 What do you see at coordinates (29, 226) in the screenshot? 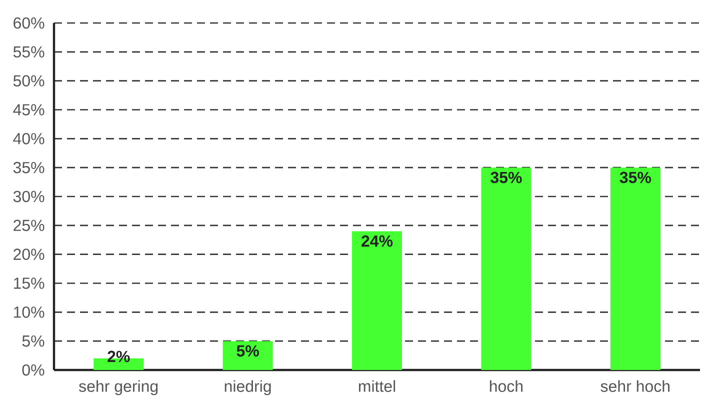
I see `y-tick-label: 25%` at bounding box center [29, 226].